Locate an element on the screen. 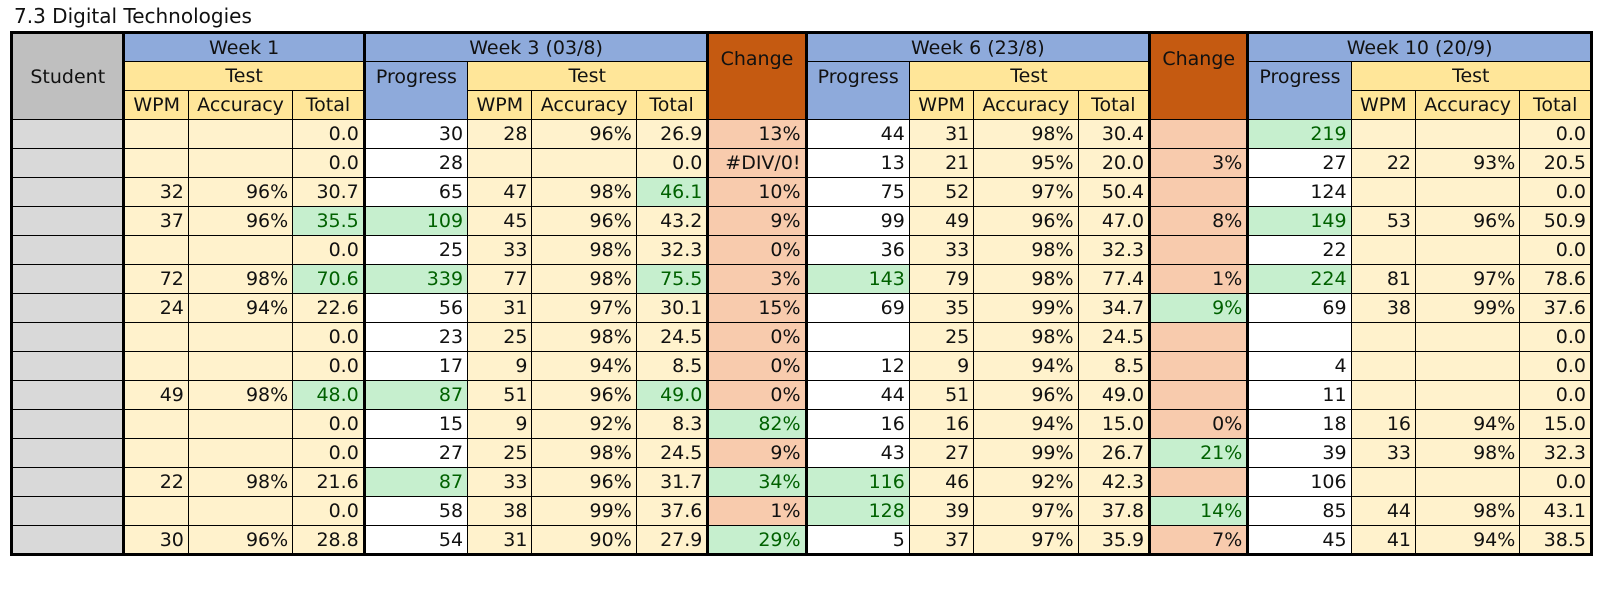  header-week6-total: Total is located at coordinates (1114, 105).